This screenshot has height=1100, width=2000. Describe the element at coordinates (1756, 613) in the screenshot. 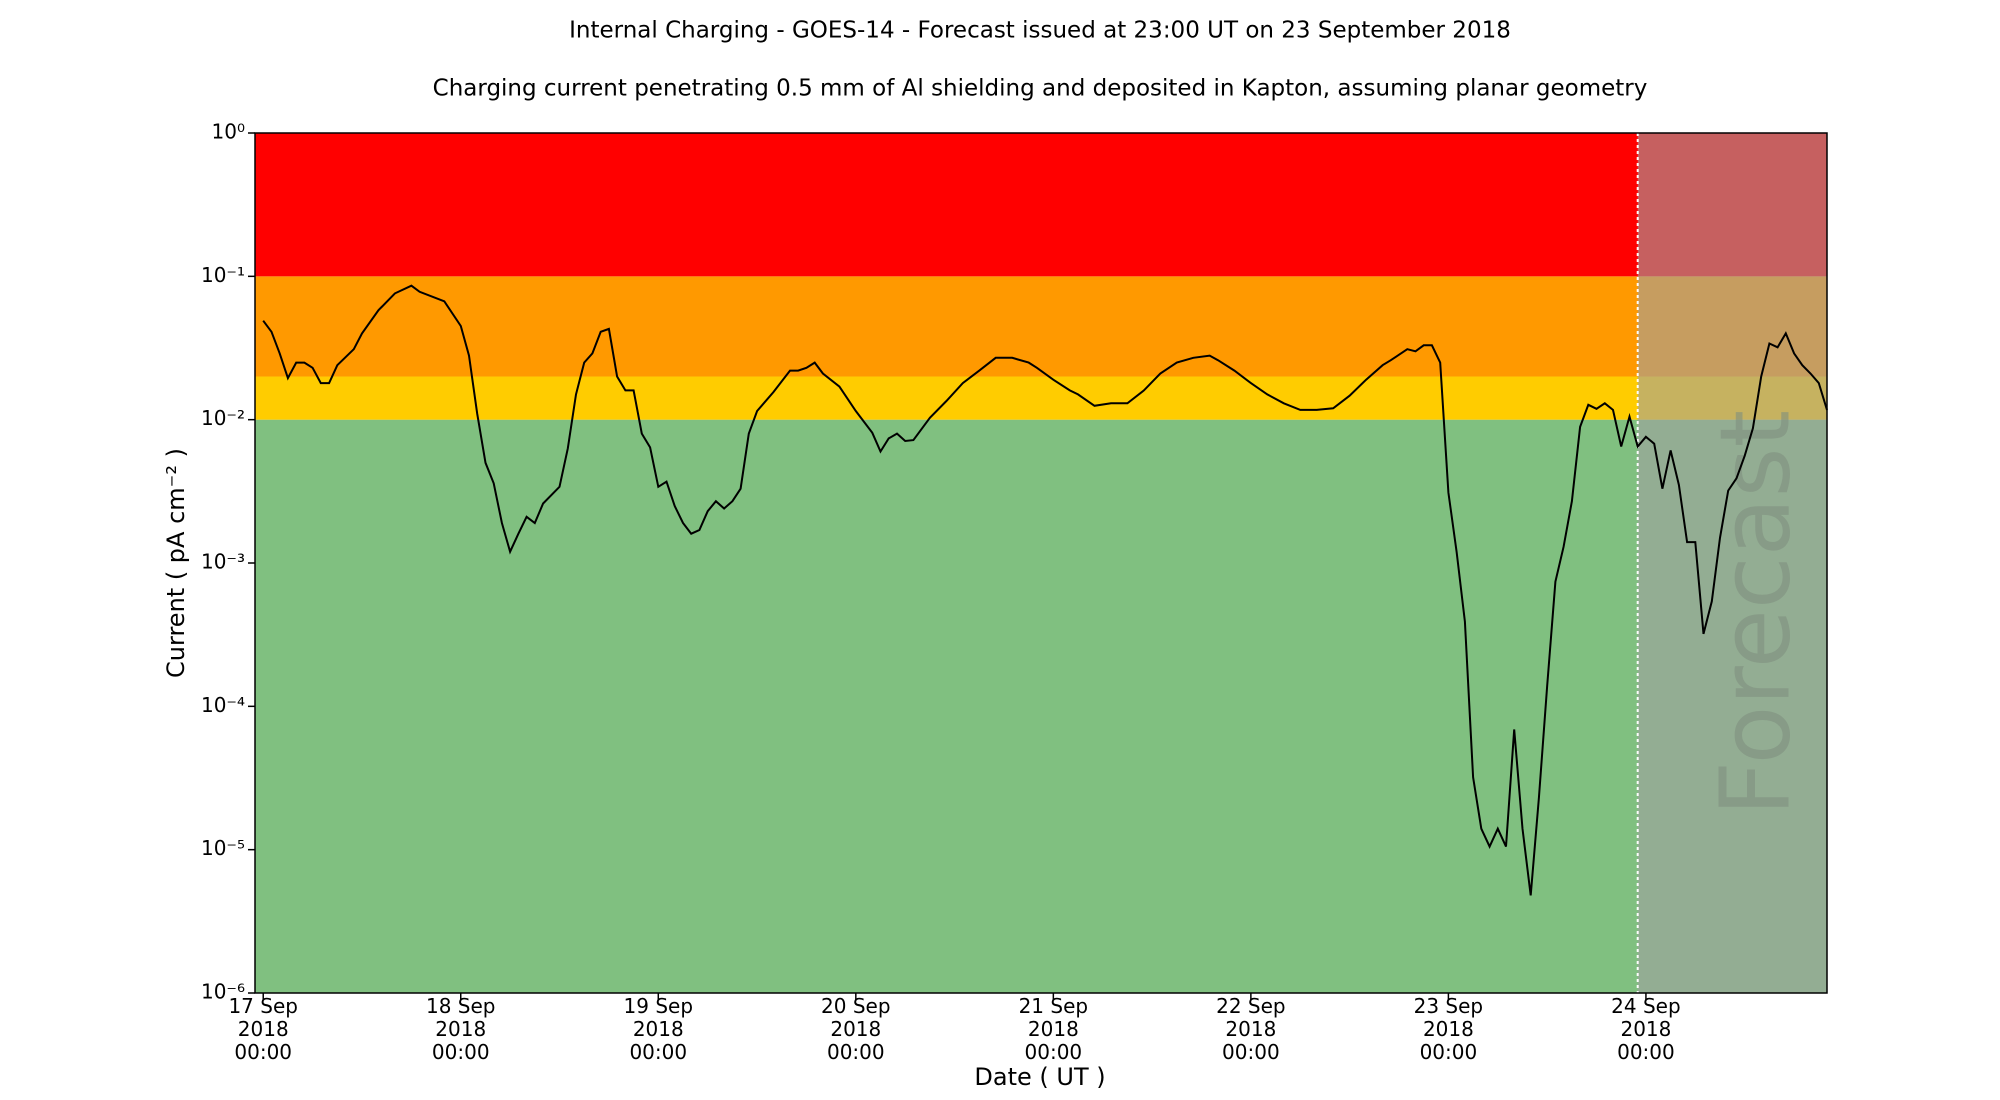

I see `forecast-label: Forecast` at that location.